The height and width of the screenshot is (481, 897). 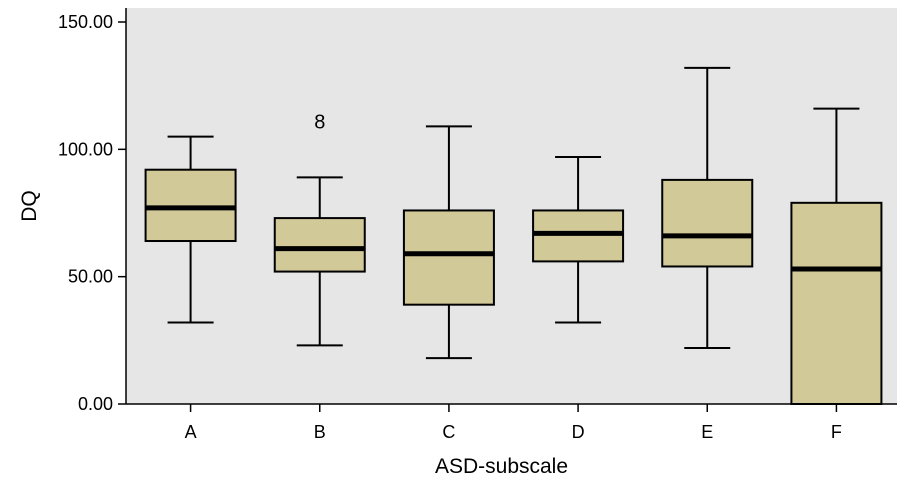 I want to click on box-b, so click(x=319, y=261).